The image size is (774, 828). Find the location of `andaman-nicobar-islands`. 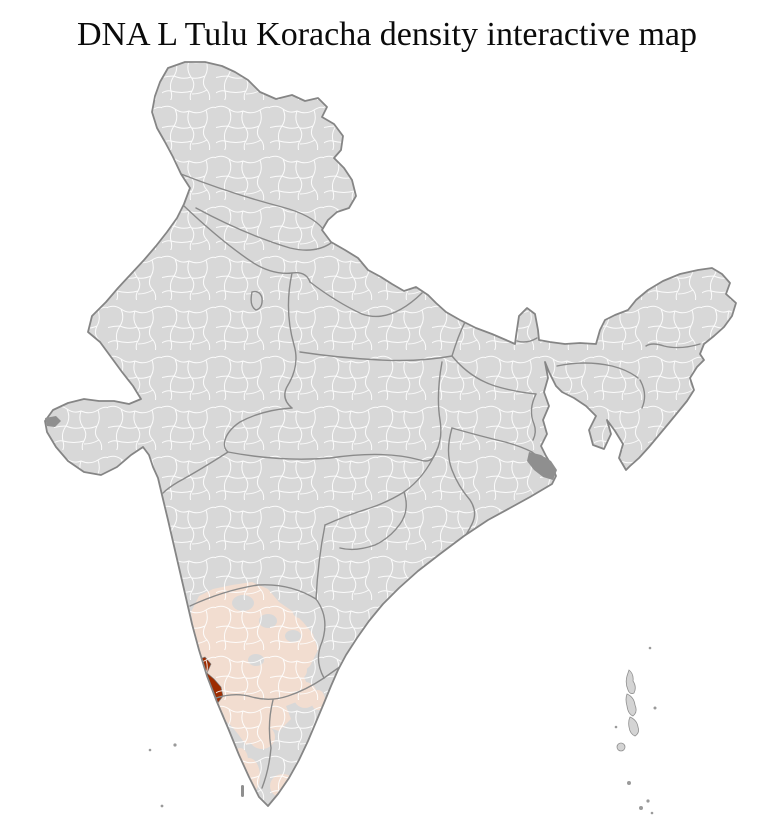

andaman-nicobar-islands is located at coordinates (627, 710).